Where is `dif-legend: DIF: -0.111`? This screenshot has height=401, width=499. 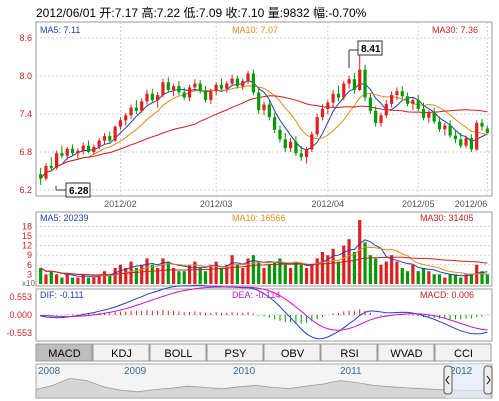
dif-legend: DIF: -0.111 is located at coordinates (62, 295).